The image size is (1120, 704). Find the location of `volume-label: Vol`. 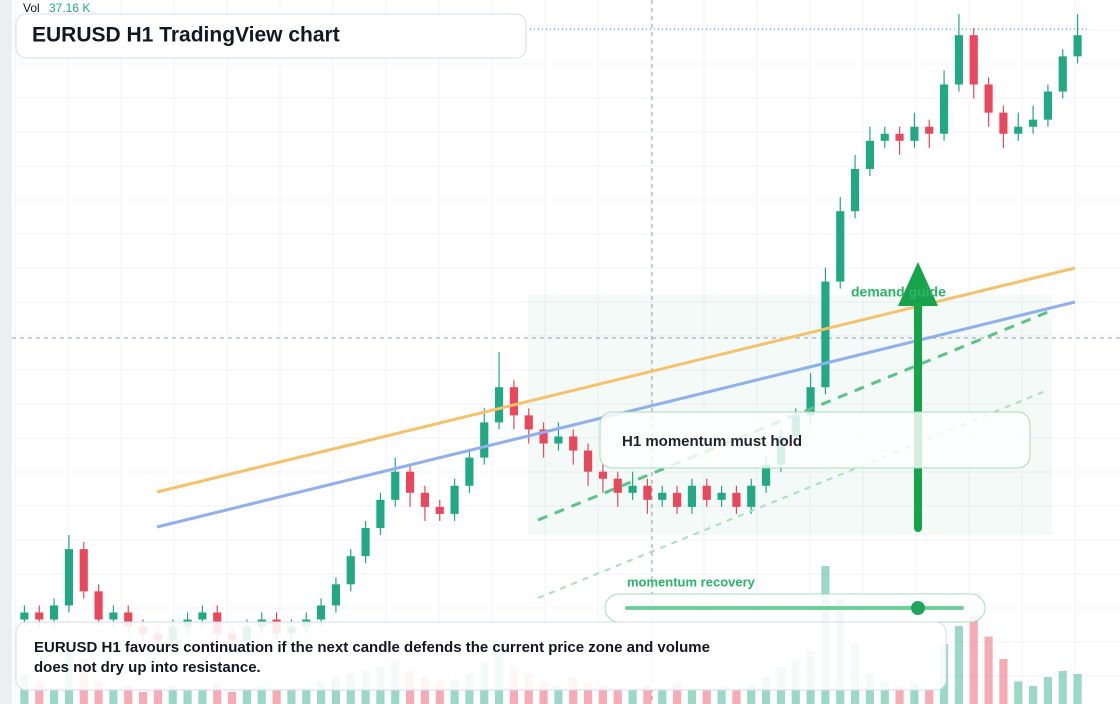

volume-label: Vol is located at coordinates (31, 8).